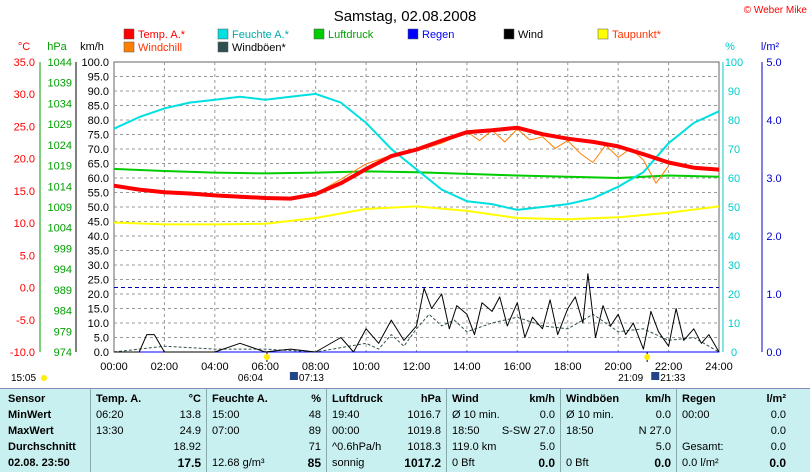  Describe the element at coordinates (669, 367) in the screenshot. I see `x-tick-label: 22:00` at that location.